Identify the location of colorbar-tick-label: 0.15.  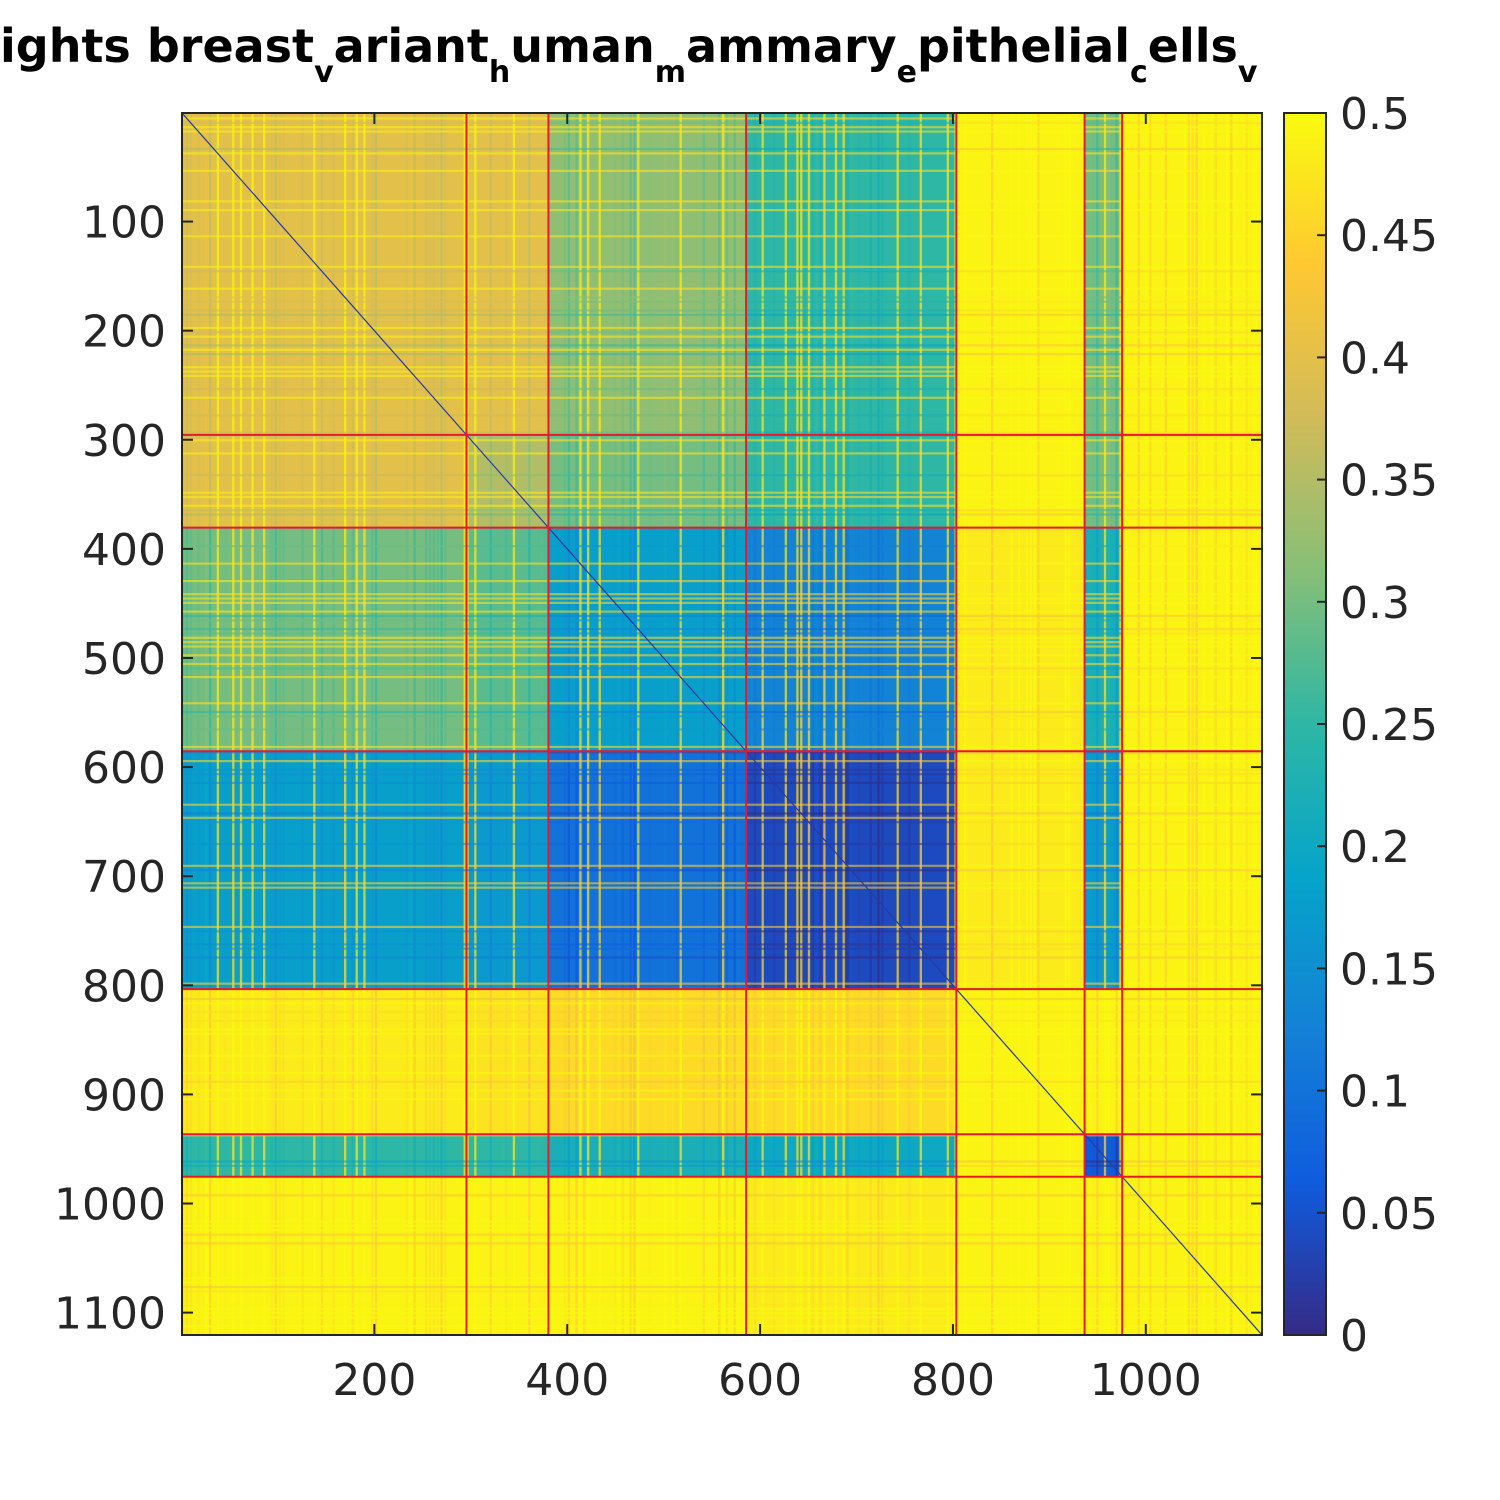
(1389, 969).